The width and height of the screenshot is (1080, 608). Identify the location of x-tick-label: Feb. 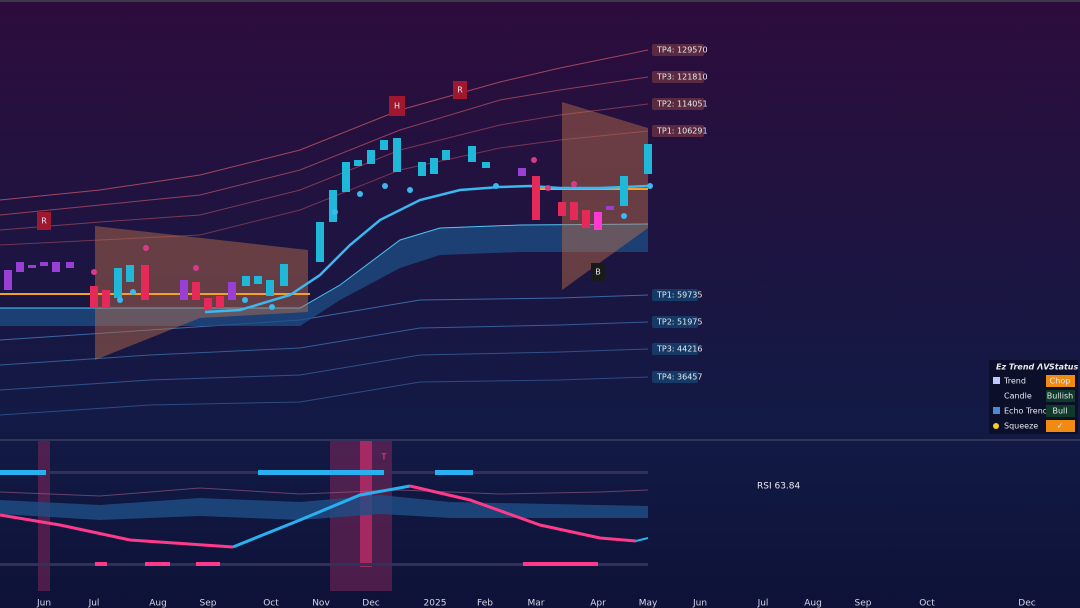
(485, 603).